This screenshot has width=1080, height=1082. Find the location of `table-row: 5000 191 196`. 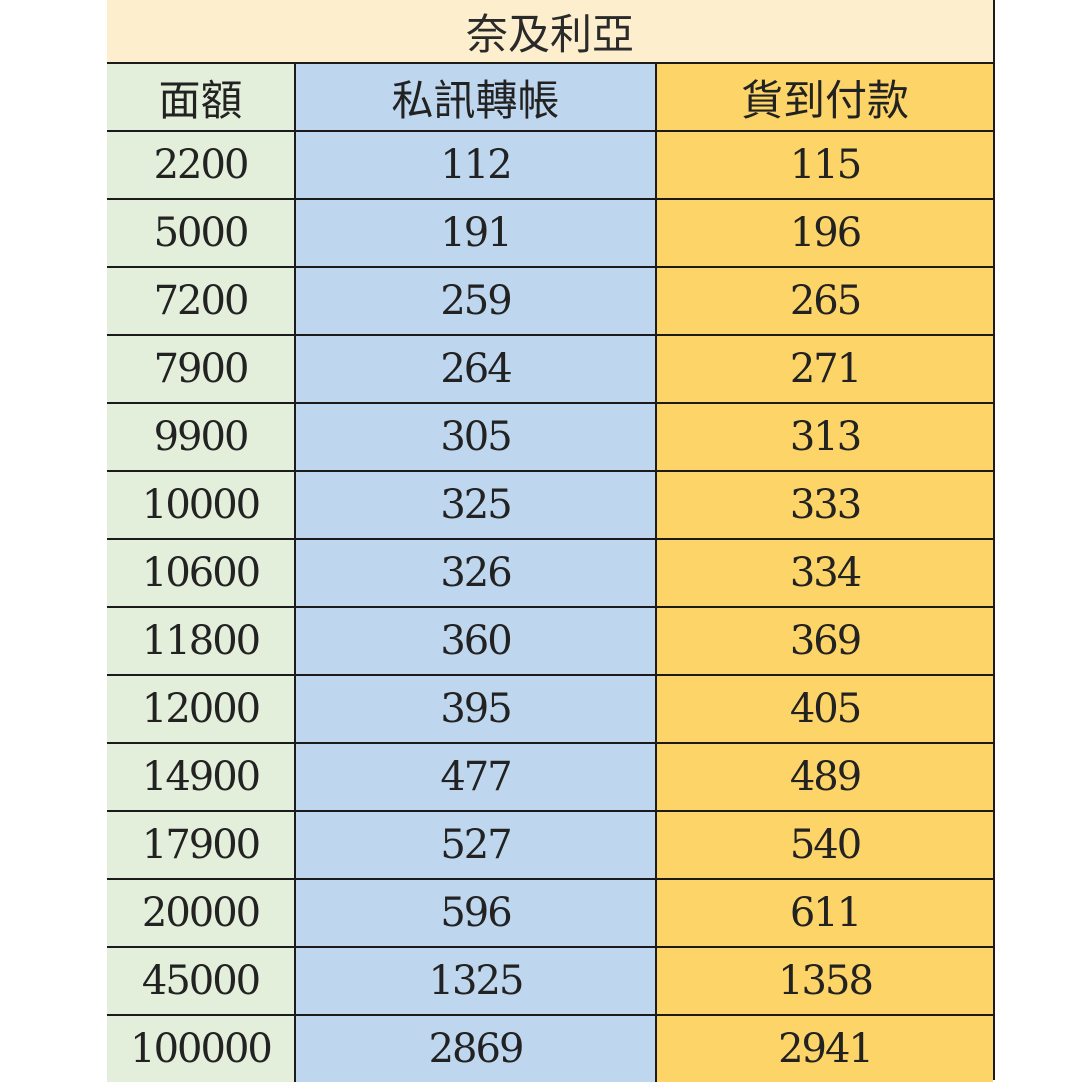

table-row: 5000 191 196 is located at coordinates (550, 234).